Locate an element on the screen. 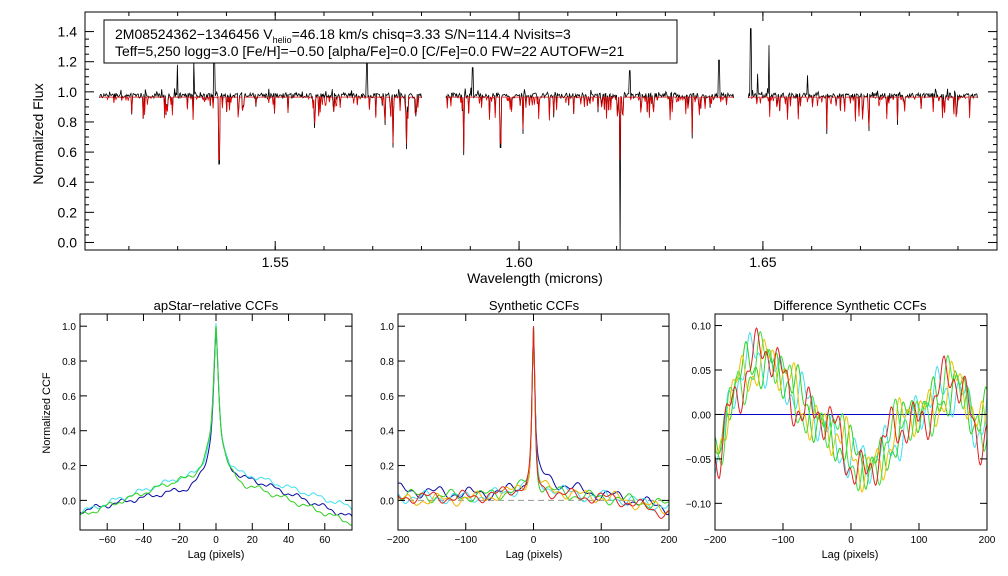 The height and width of the screenshot is (576, 1008). spectrum-xtick-label: 1.55 is located at coordinates (275, 262).